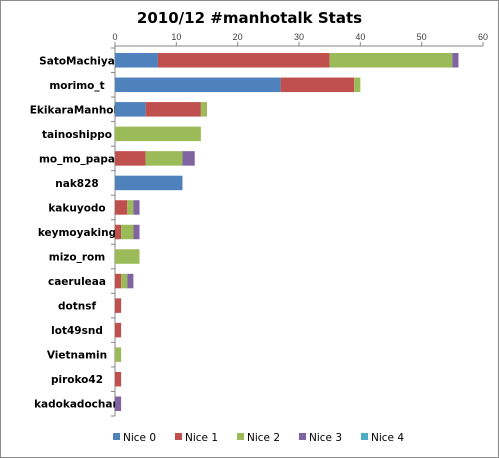  I want to click on category-label: caeruleaa, so click(77, 282).